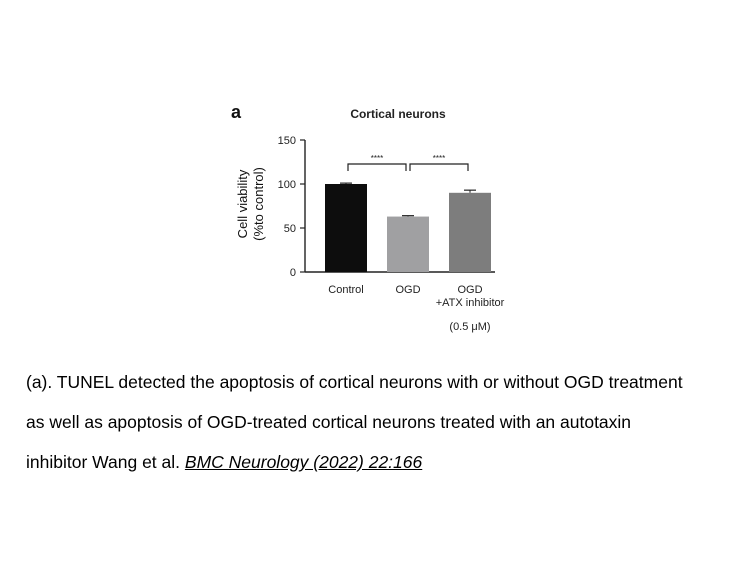 Image resolution: width=756 pixels, height=567 pixels. I want to click on bars, so click(408, 227).